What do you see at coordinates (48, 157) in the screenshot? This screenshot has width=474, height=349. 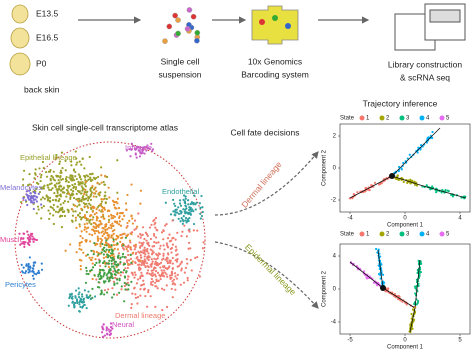 I see `cluster-label: Epithelial lineage` at bounding box center [48, 157].